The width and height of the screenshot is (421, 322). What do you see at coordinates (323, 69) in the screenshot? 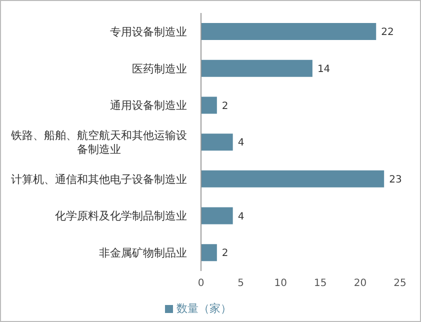
I see `data-label: 14` at bounding box center [323, 69].